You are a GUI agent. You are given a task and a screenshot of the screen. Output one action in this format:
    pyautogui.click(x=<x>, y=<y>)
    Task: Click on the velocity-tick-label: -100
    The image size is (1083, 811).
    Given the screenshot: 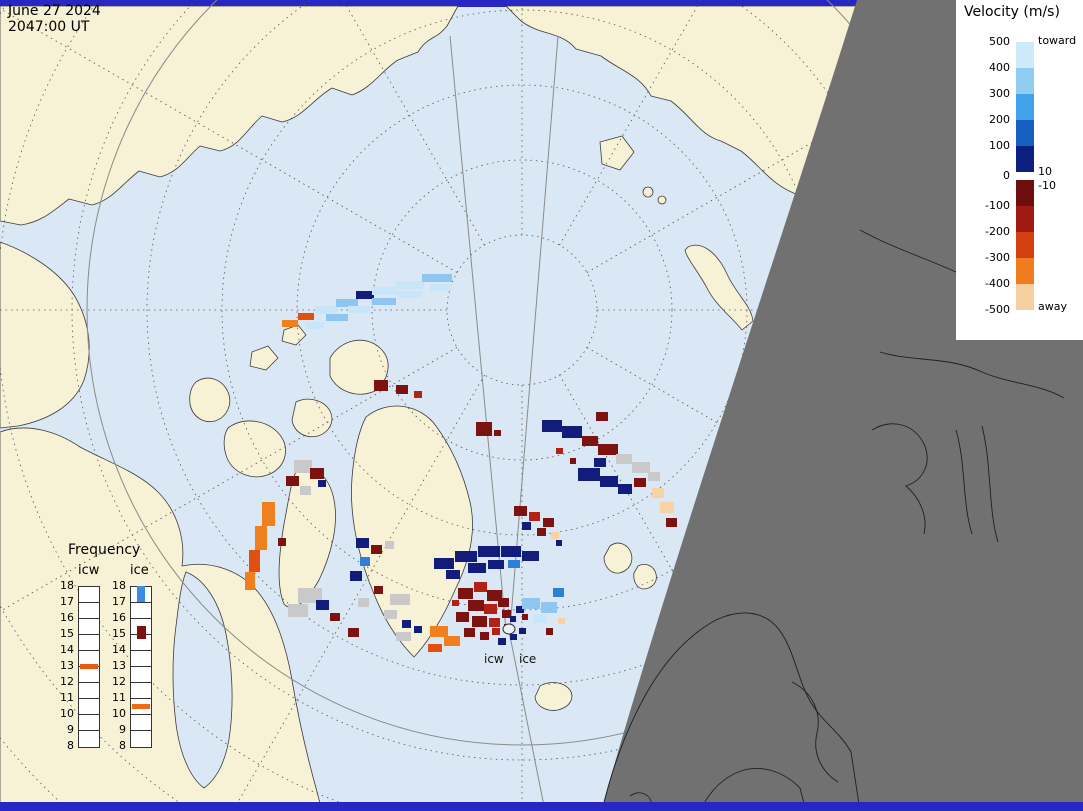 What is the action you would take?
    pyautogui.click(x=997, y=205)
    